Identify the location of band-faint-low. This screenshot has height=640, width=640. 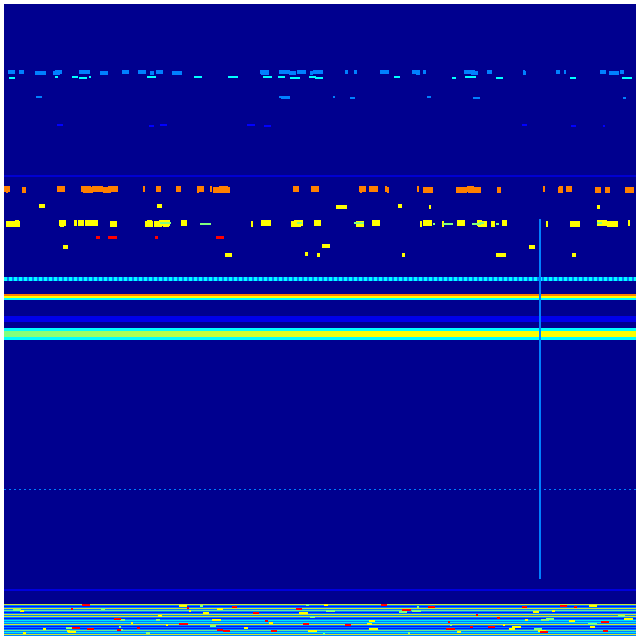
(320, 590).